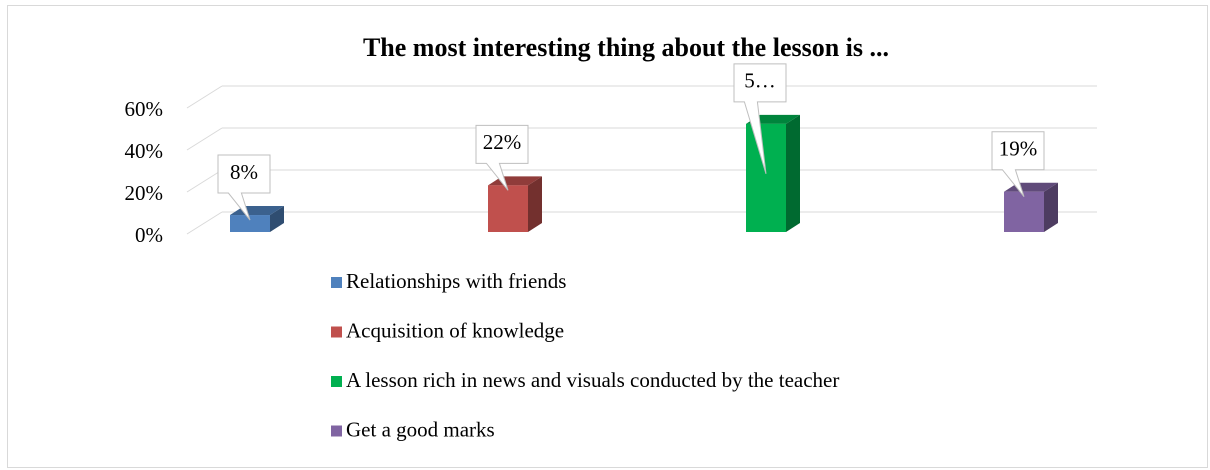 This screenshot has width=1210, height=470. What do you see at coordinates (244, 172) in the screenshot?
I see `data-label: 8%` at bounding box center [244, 172].